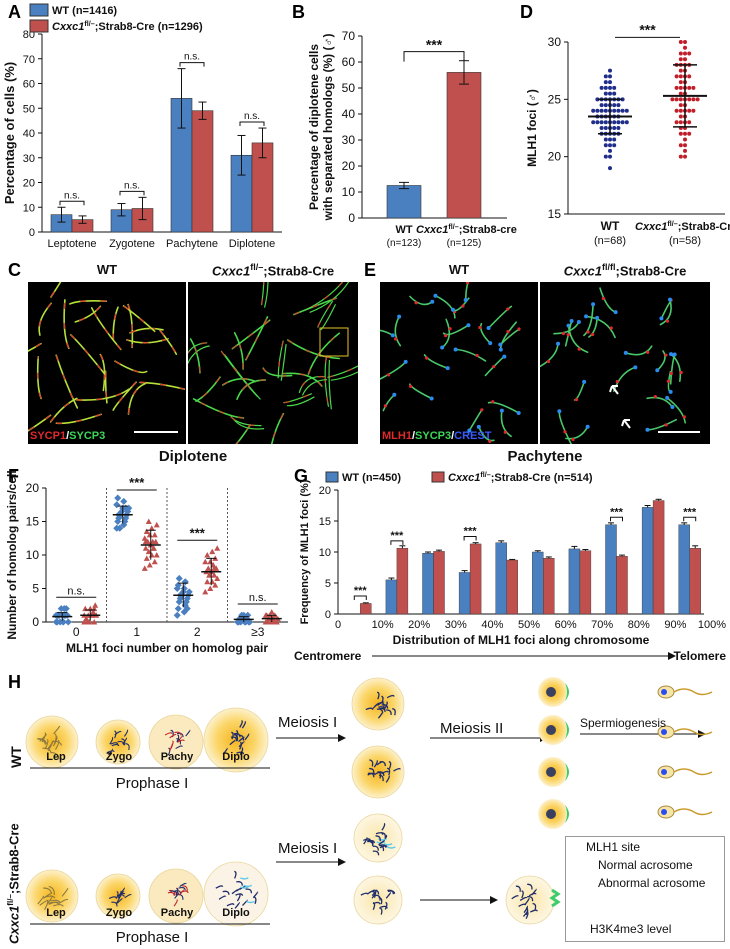  I want to click on g-sig-bracket, so click(470, 538).